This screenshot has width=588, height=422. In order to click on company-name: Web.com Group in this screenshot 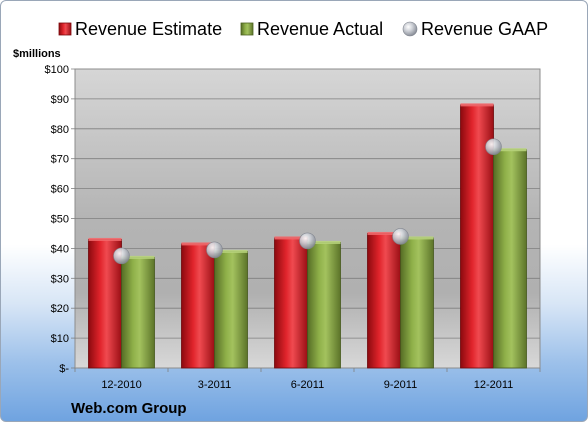, I will do `click(129, 408)`.